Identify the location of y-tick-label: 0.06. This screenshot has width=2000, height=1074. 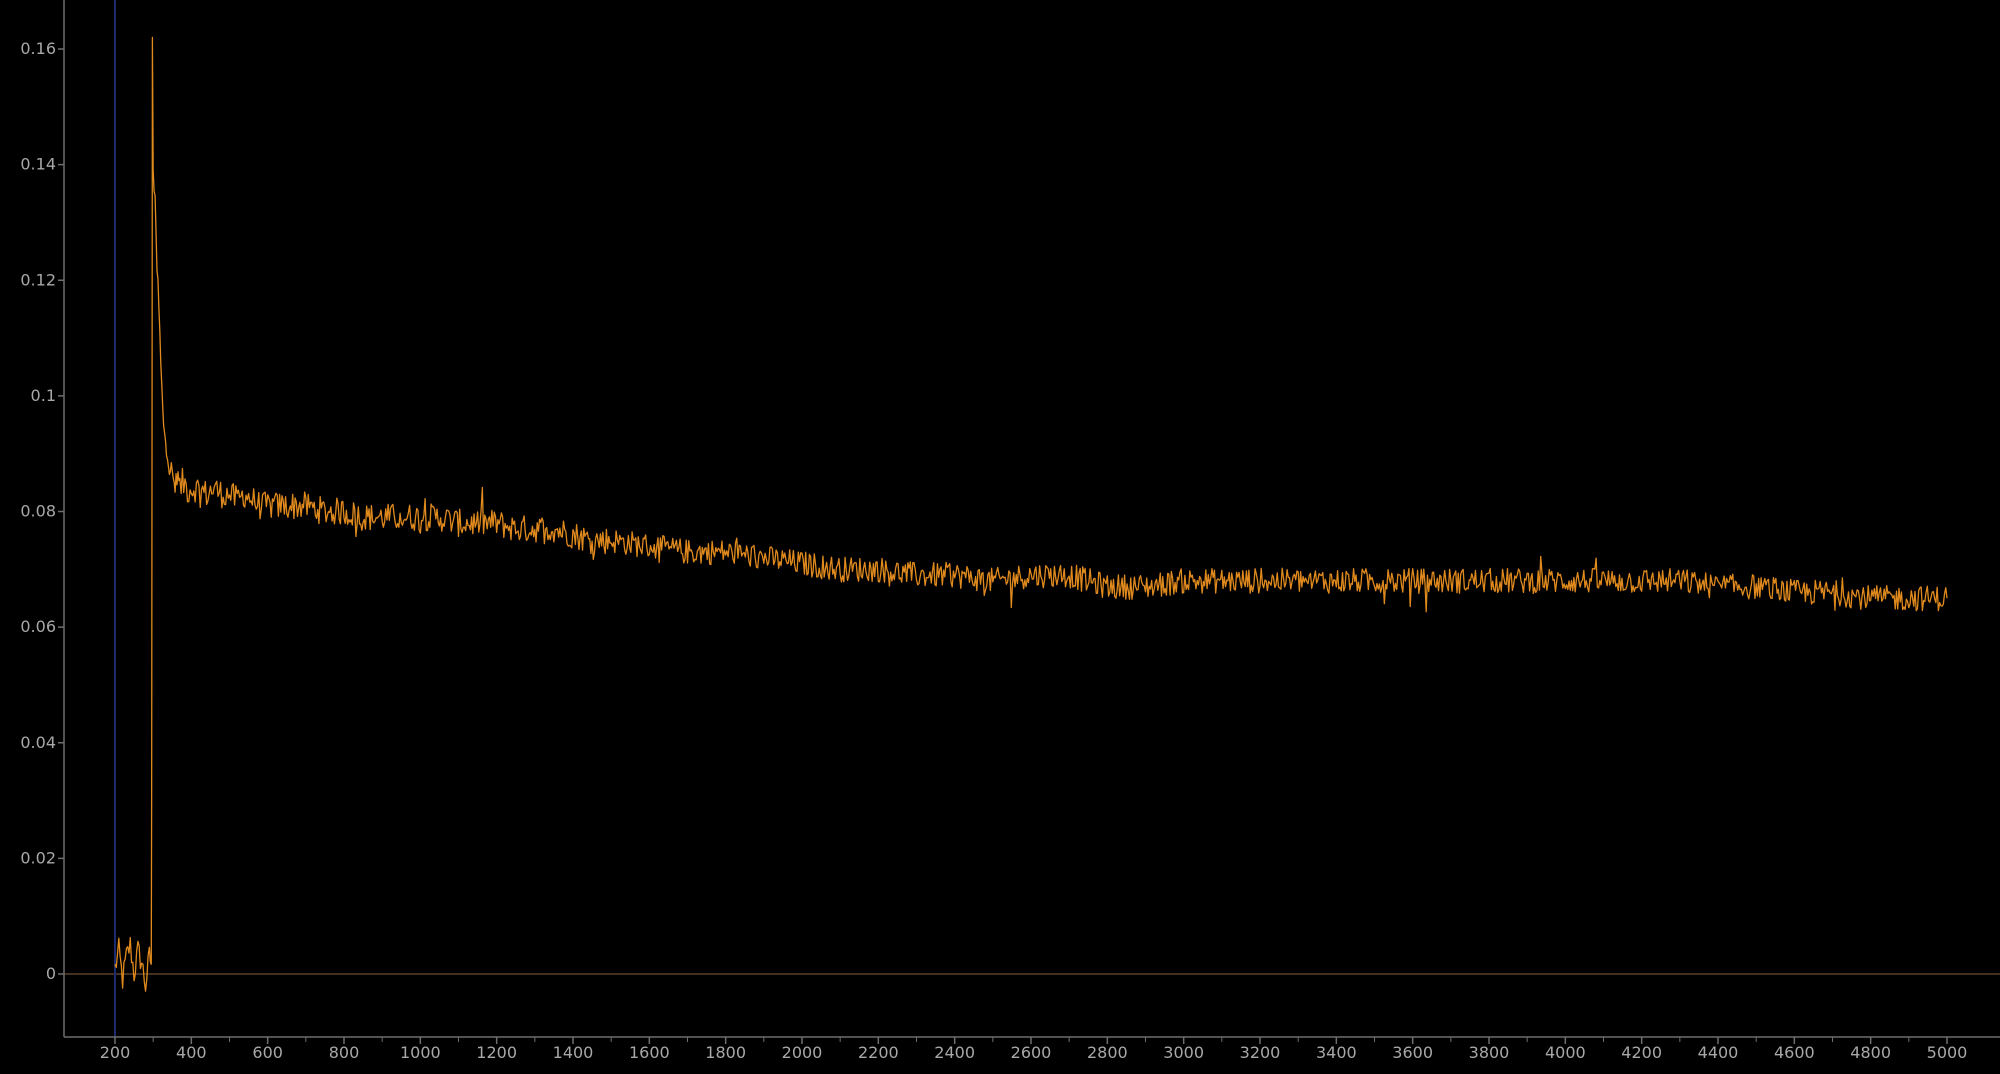
(38, 626).